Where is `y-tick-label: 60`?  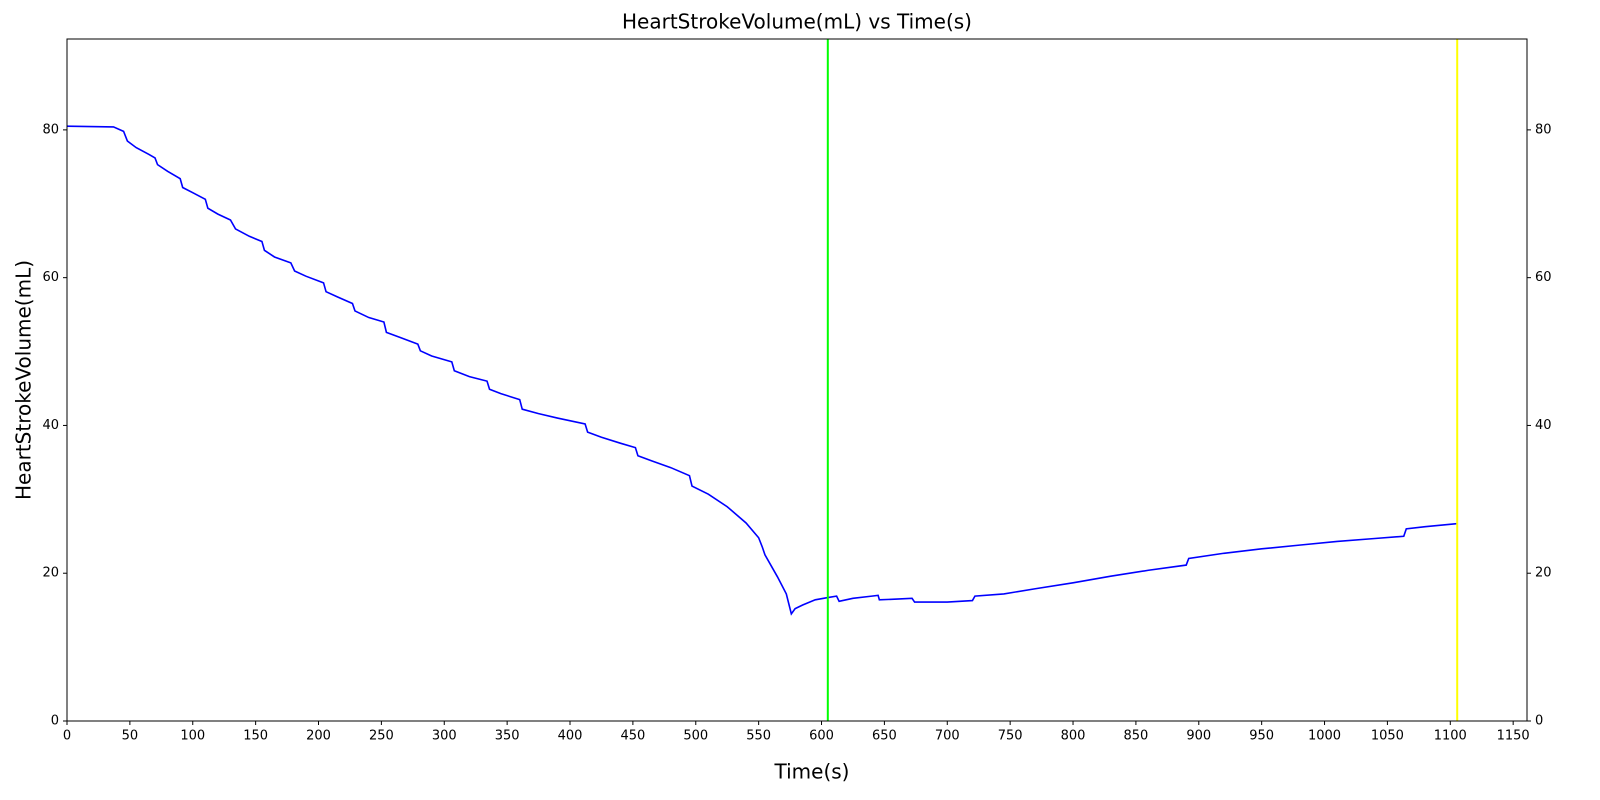
y-tick-label: 60 is located at coordinates (50, 277).